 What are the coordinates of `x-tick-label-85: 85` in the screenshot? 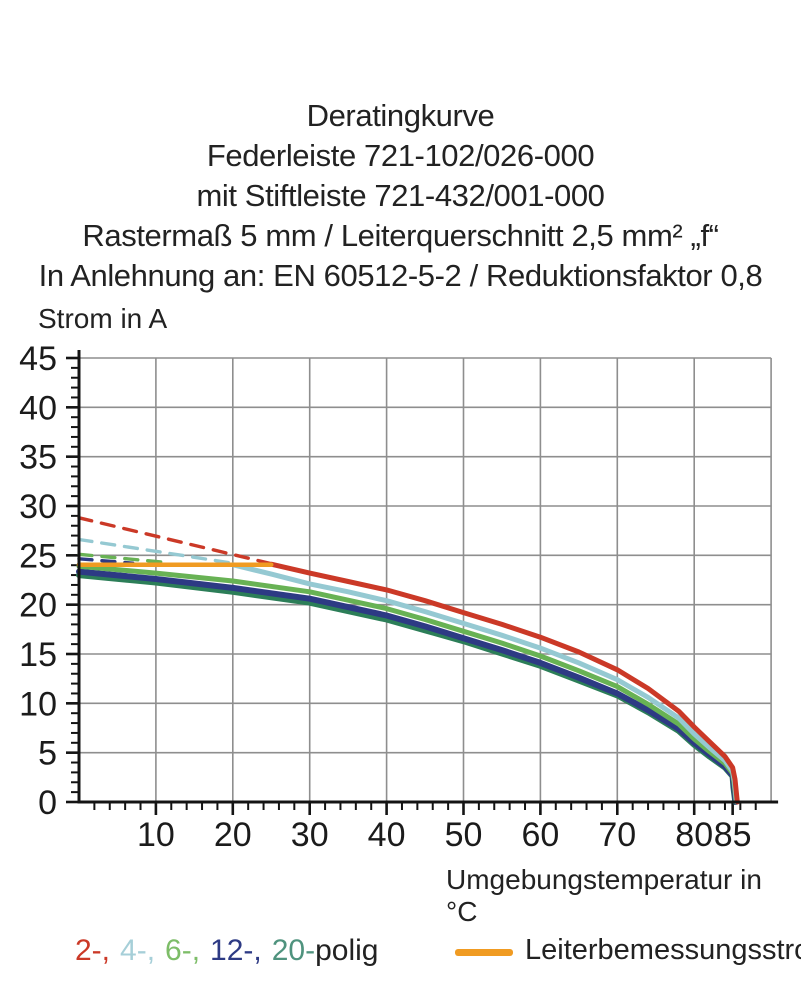 It's located at (733, 835).